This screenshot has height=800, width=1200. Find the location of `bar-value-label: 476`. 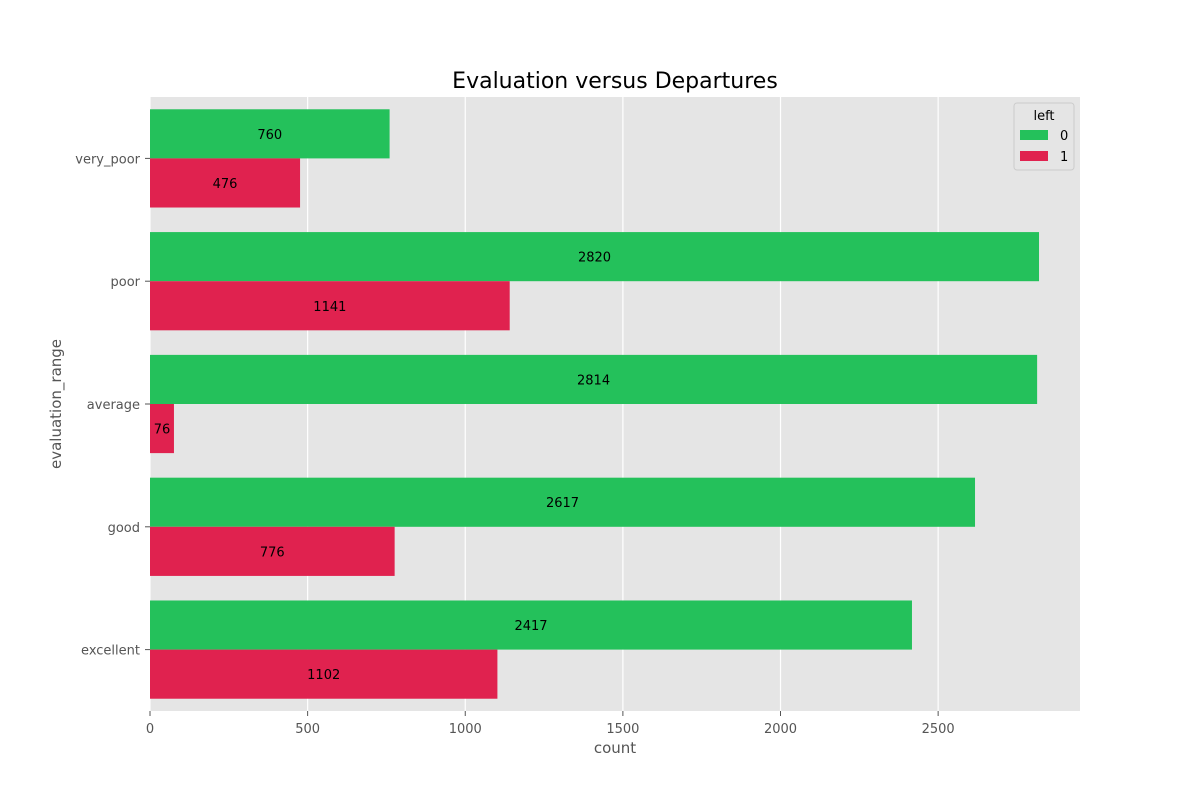

bar-value-label: 476 is located at coordinates (225, 184).